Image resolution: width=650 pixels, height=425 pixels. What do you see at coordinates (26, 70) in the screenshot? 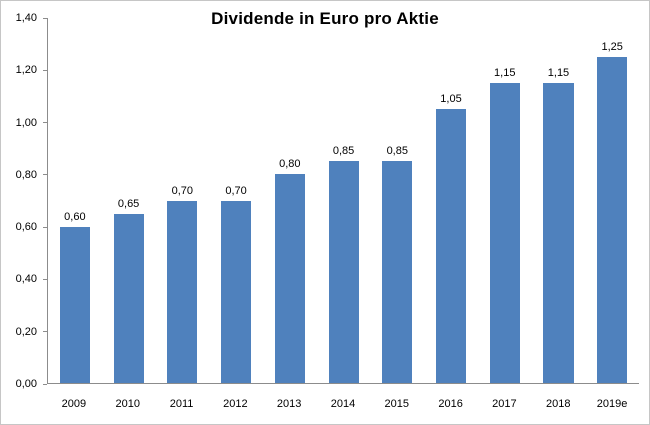
I see `y-axis-tick-label: 1,20` at bounding box center [26, 70].